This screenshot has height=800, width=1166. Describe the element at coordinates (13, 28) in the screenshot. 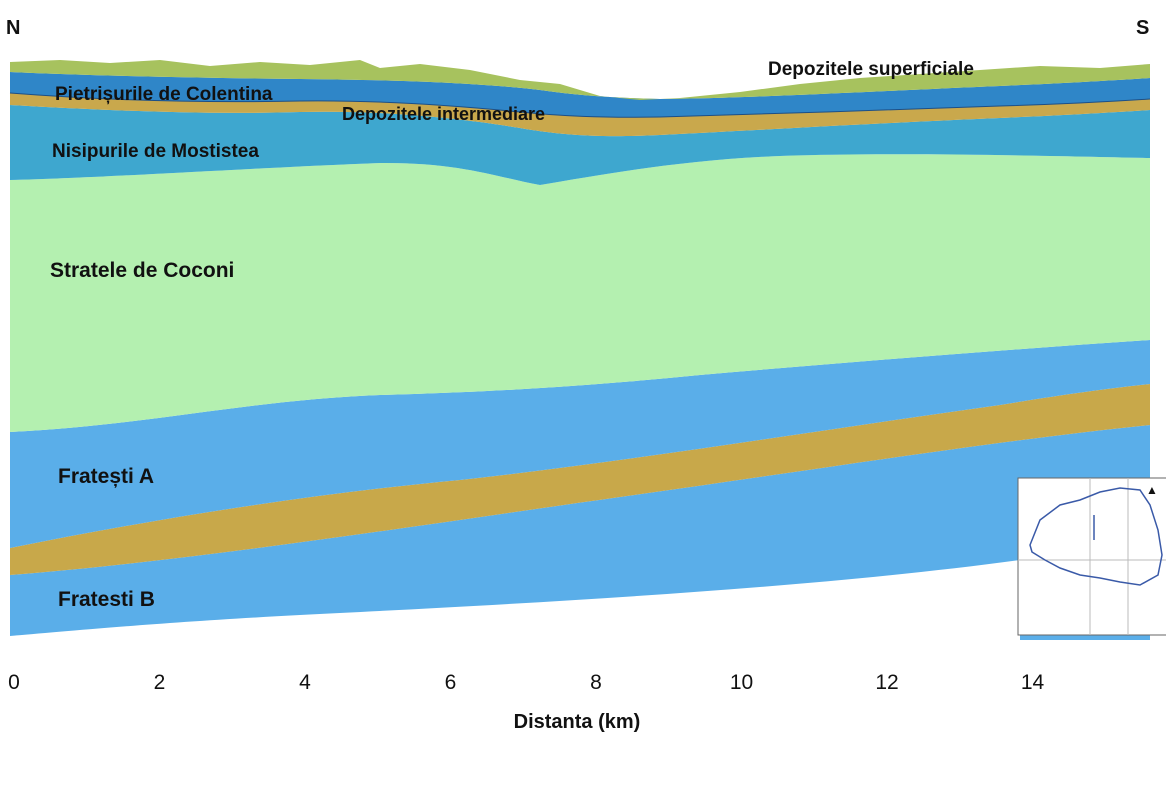

I see `direction-north: N` at that location.